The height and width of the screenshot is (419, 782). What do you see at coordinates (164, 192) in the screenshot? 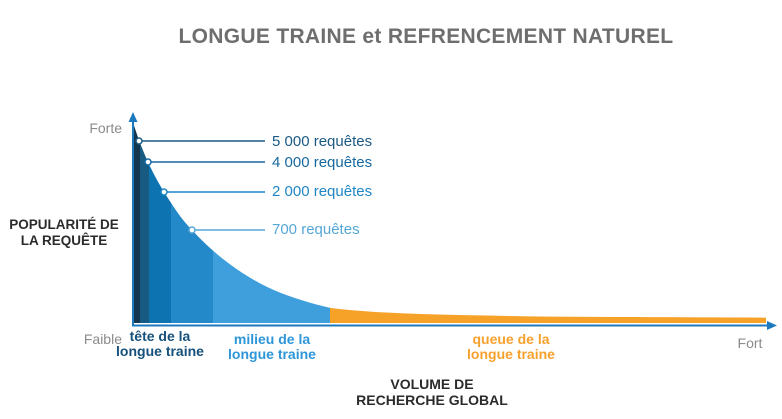
I see `callout-marker-2000` at bounding box center [164, 192].